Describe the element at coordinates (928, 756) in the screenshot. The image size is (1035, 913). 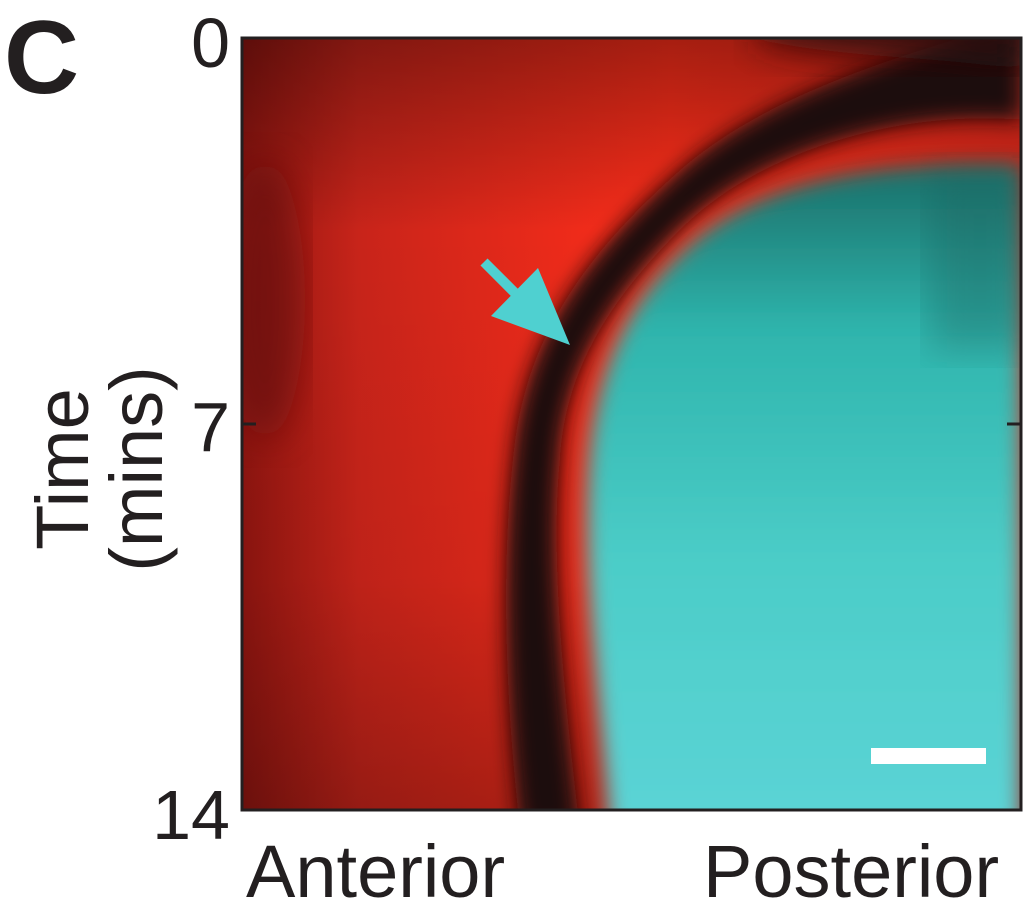
I see `scale-bar` at that location.